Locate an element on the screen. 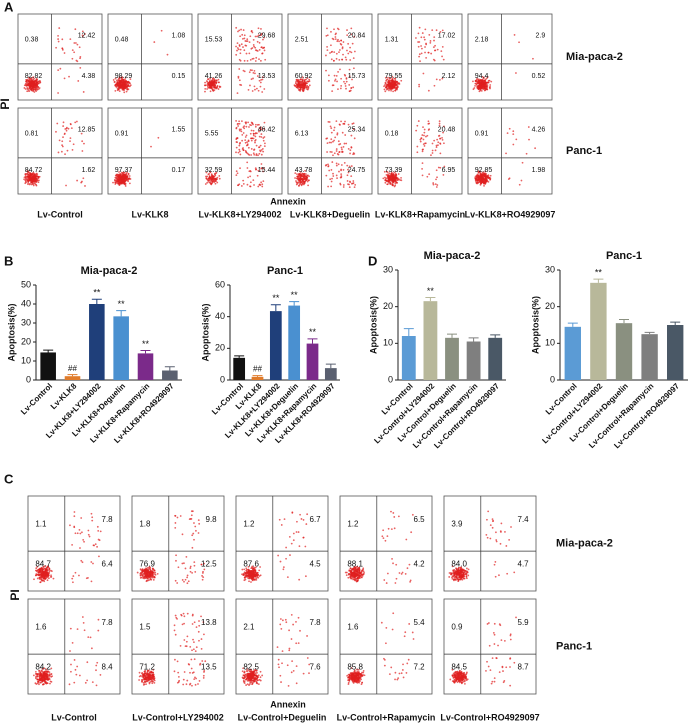 This screenshot has width=700, height=727. row-label: Panc-1 is located at coordinates (584, 151).